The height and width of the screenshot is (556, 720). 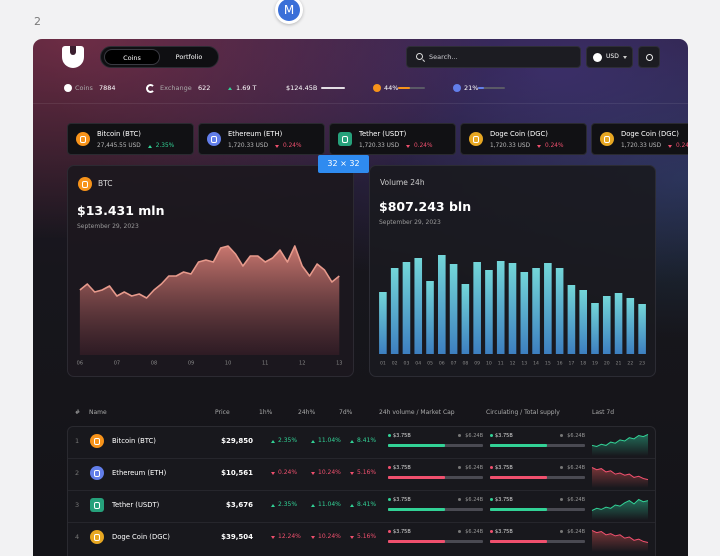 What do you see at coordinates (329, 440) in the screenshot?
I see `row-change-value: 11.04%` at bounding box center [329, 440].